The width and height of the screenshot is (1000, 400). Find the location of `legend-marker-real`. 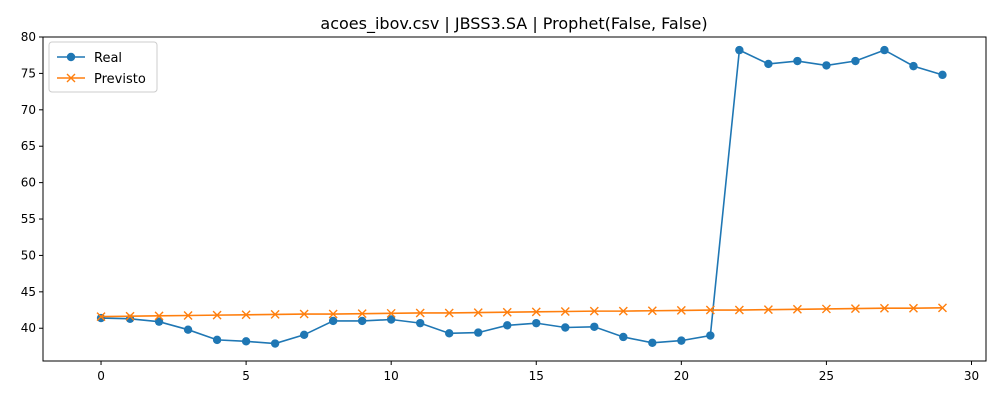

legend-marker-real is located at coordinates (71, 57).